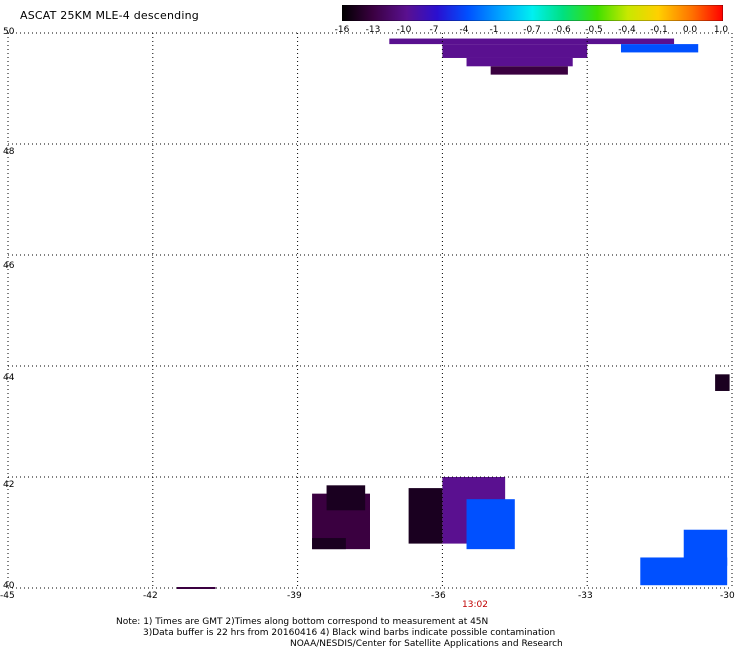 The image size is (740, 650). What do you see at coordinates (425, 516) in the screenshot?
I see `data-cell-mid-patch-black` at bounding box center [425, 516].